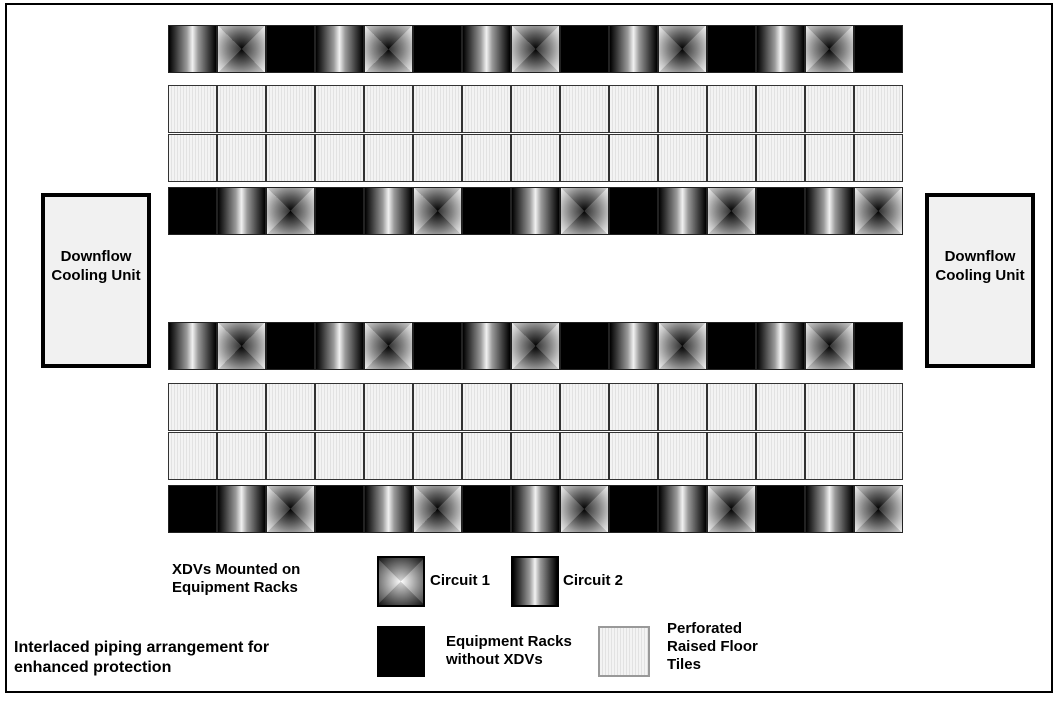 This screenshot has width=1063, height=703. What do you see at coordinates (980, 280) in the screenshot?
I see `right-cooling-unit: Downflow Cooling Unit` at bounding box center [980, 280].